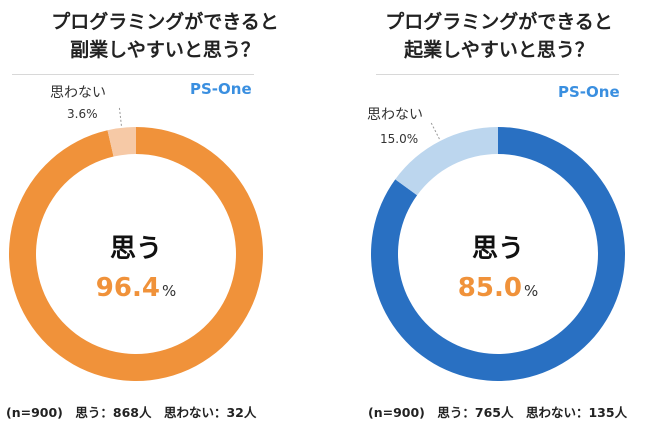  What do you see at coordinates (499, 22) in the screenshot?
I see `chart-2-title-line-1: プログラミングができると` at bounding box center [499, 22].